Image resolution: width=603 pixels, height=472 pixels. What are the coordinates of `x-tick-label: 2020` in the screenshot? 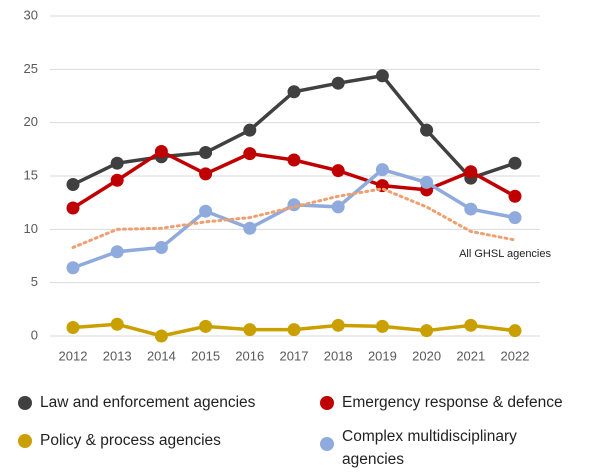 It's located at (426, 355).